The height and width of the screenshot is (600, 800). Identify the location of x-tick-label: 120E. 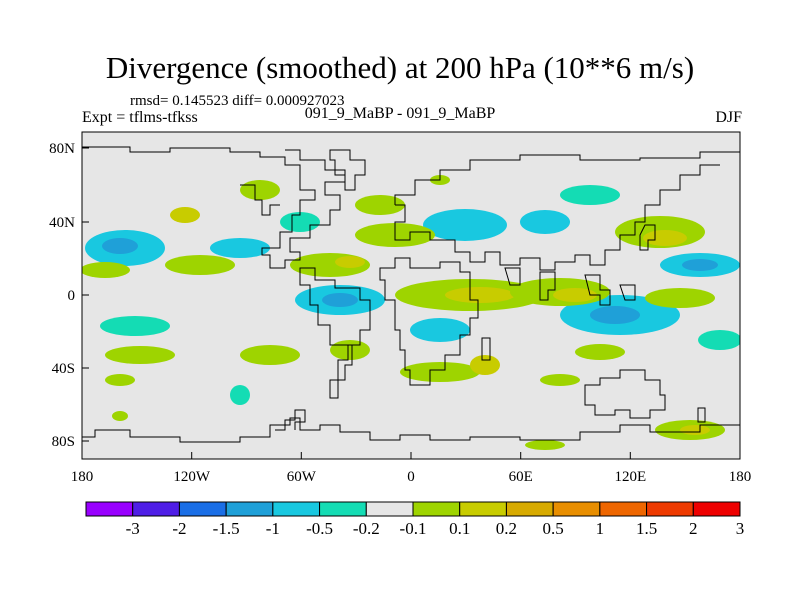
(630, 477).